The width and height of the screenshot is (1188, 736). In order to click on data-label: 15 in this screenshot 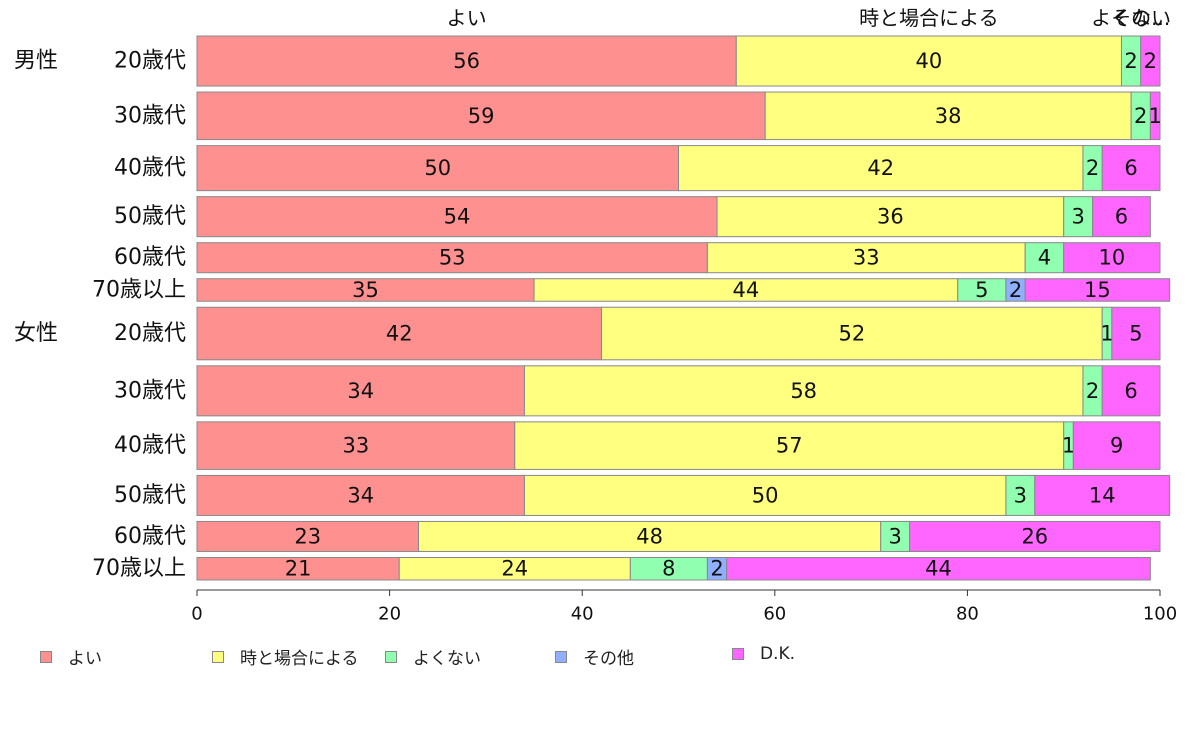, I will do `click(1097, 290)`.